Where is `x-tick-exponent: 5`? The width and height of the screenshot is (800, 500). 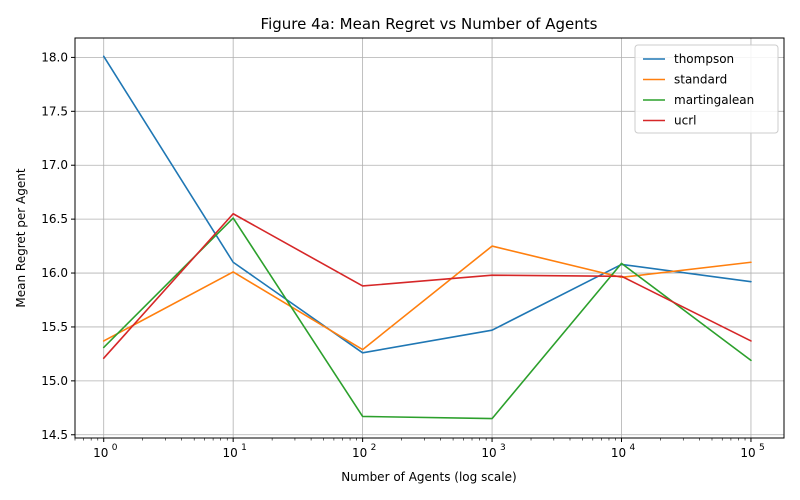 x-tick-exponent: 5 is located at coordinates (762, 448).